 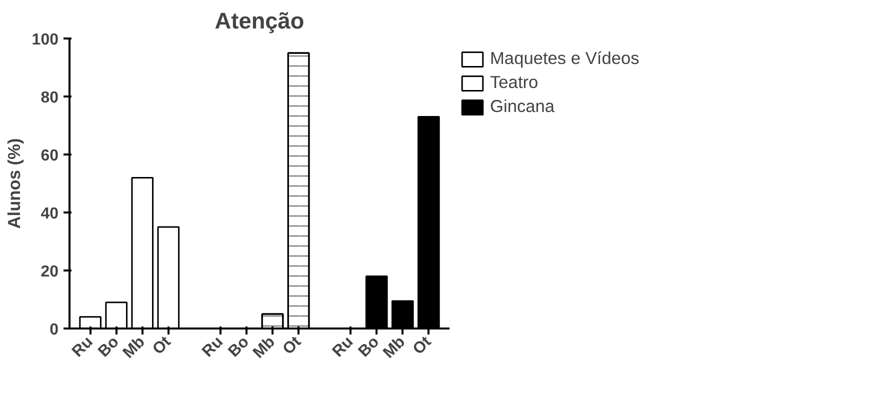 What do you see at coordinates (54, 330) in the screenshot?
I see `y-tick-label: 0` at bounding box center [54, 330].